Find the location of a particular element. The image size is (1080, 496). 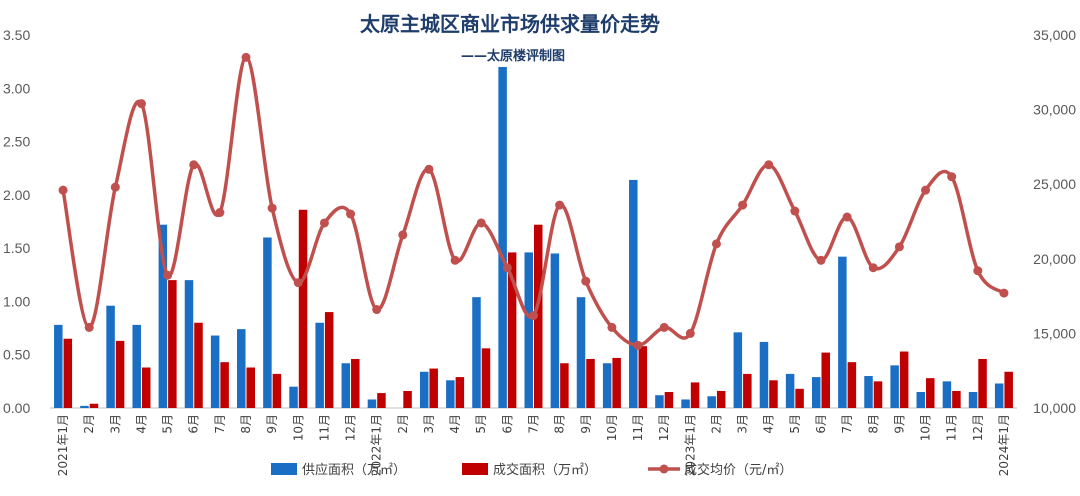

x-tick-label: 8月 is located at coordinates (560, 424).